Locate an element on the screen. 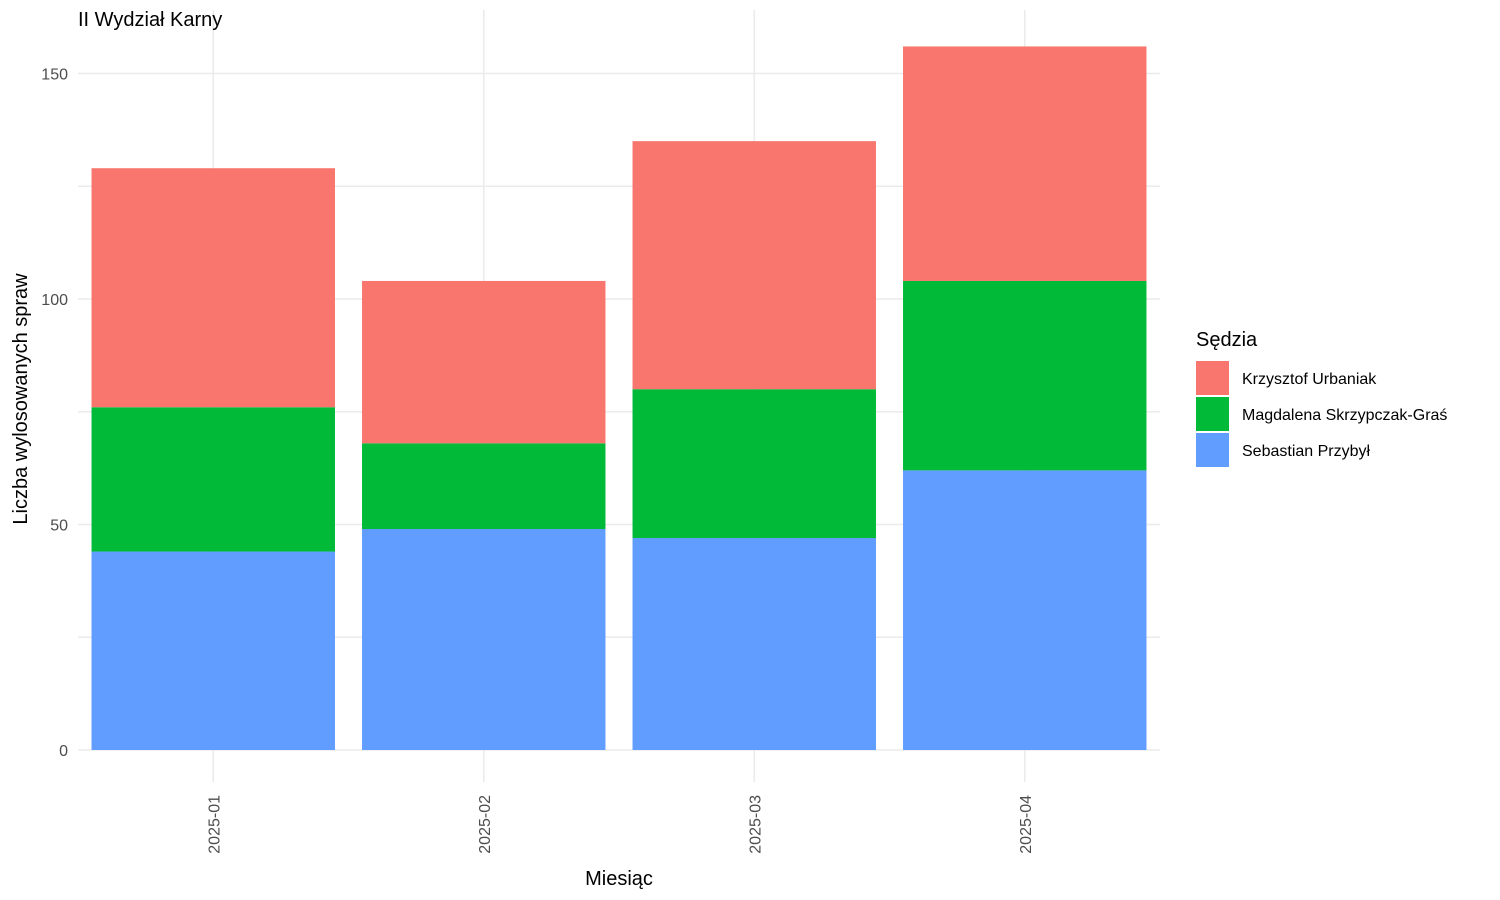 This screenshot has width=1500, height=900. y-axis-ticks: 0 50 100 150 is located at coordinates (54, 414).